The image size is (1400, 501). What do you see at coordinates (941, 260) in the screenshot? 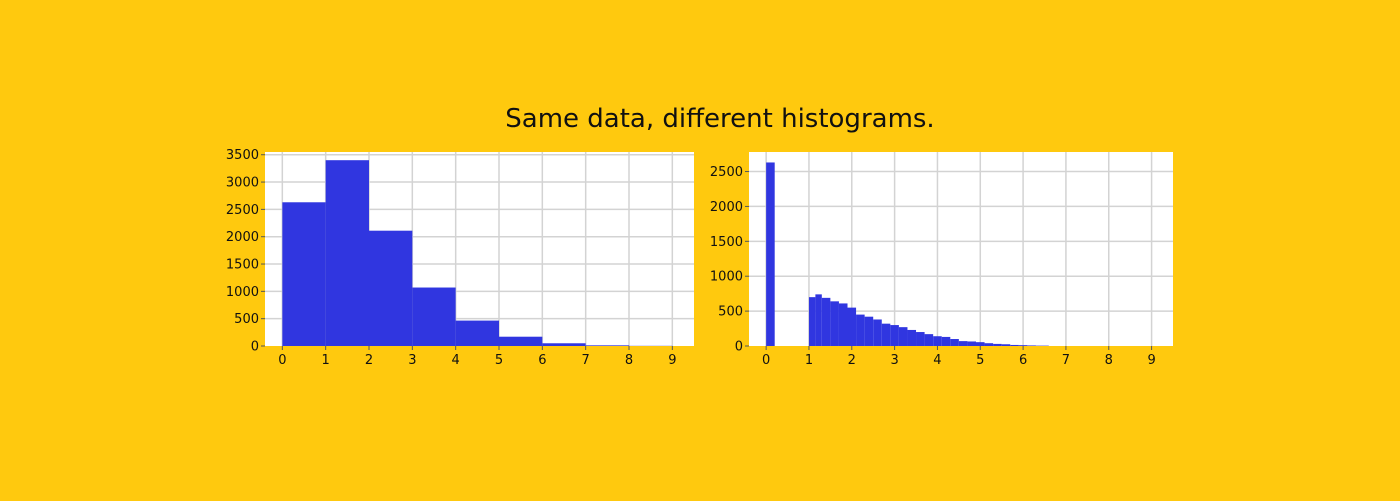
I see `histogram-2: 0 1 2 3 4 5 6 7 8 9 0 500 1000 1500 2000 2500` at bounding box center [941, 260].